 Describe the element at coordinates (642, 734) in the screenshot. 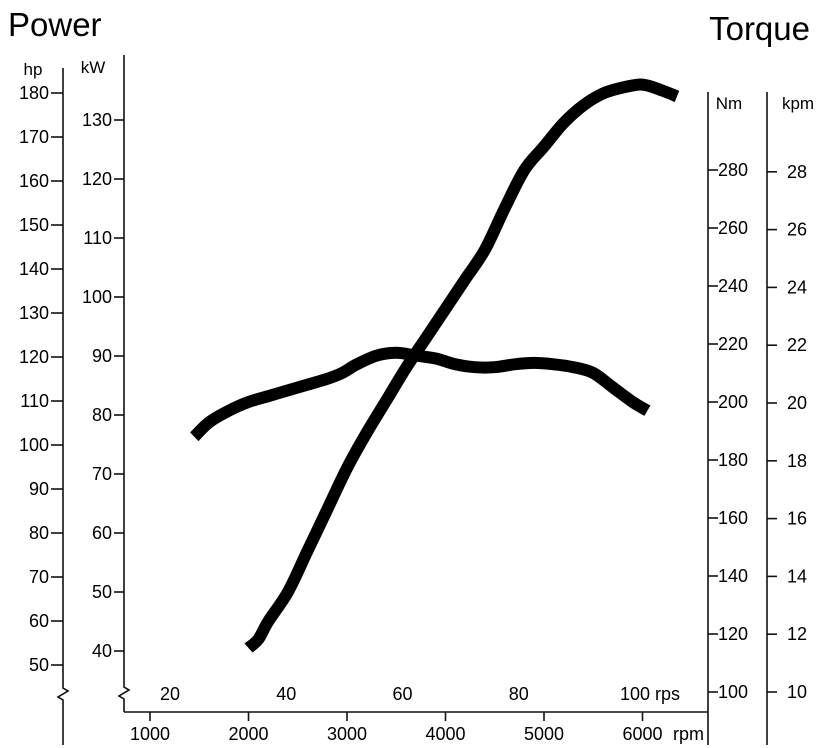

I see `rpm-tick-label: 6000` at that location.